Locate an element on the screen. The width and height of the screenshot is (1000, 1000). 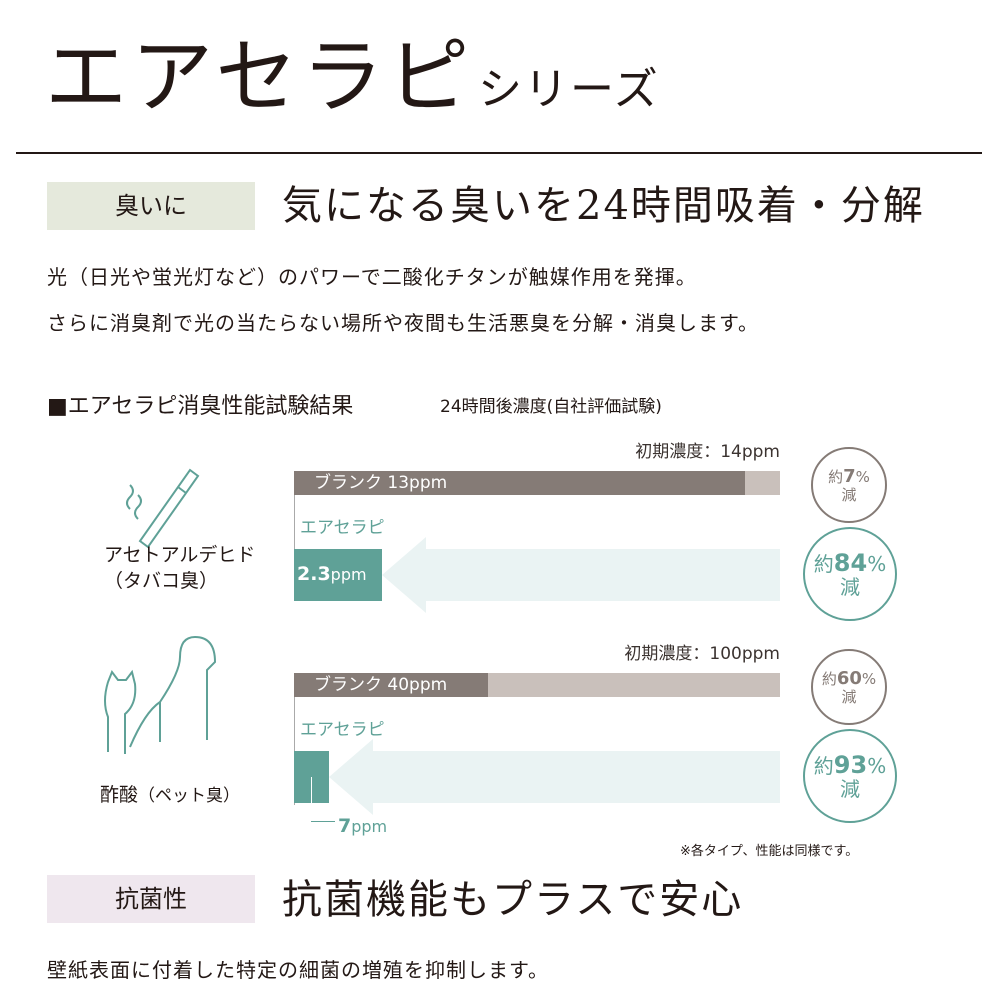
initial-concentration: 初期濃度：100ppm is located at coordinates (702, 654).